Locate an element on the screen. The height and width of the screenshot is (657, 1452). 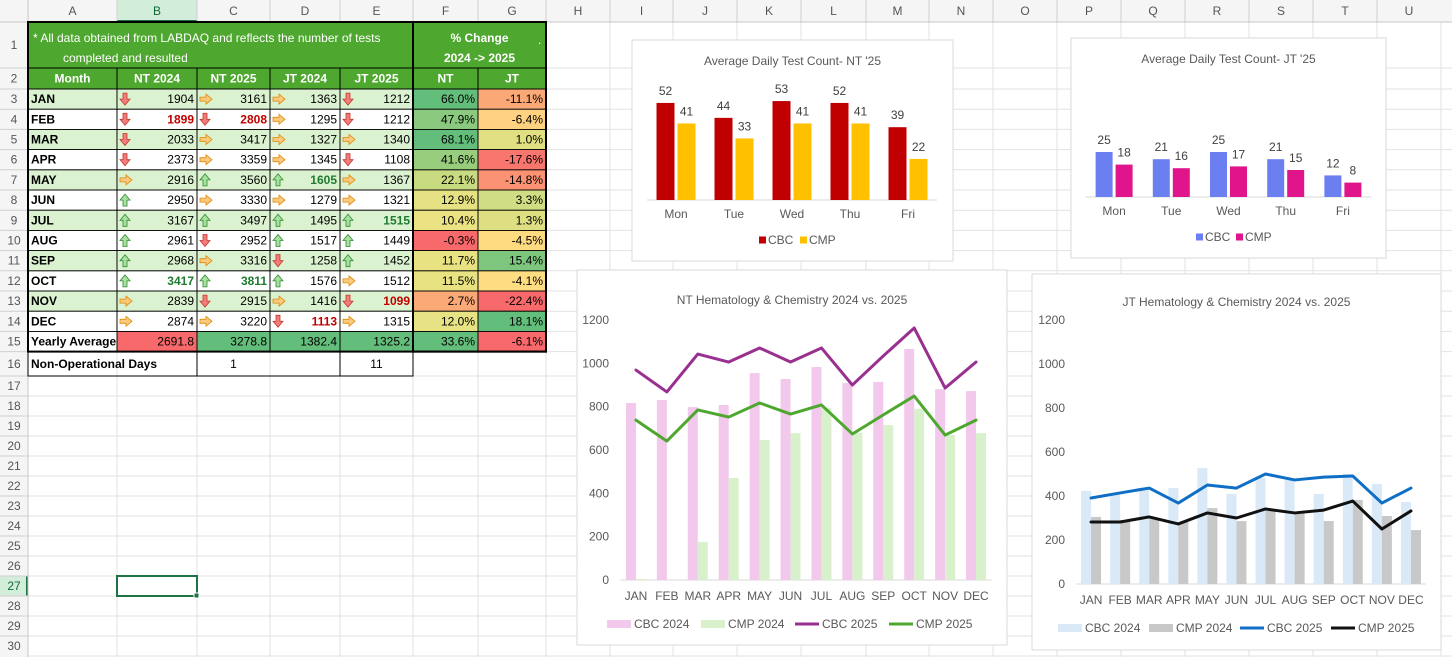
column-header: B is located at coordinates (157, 11).